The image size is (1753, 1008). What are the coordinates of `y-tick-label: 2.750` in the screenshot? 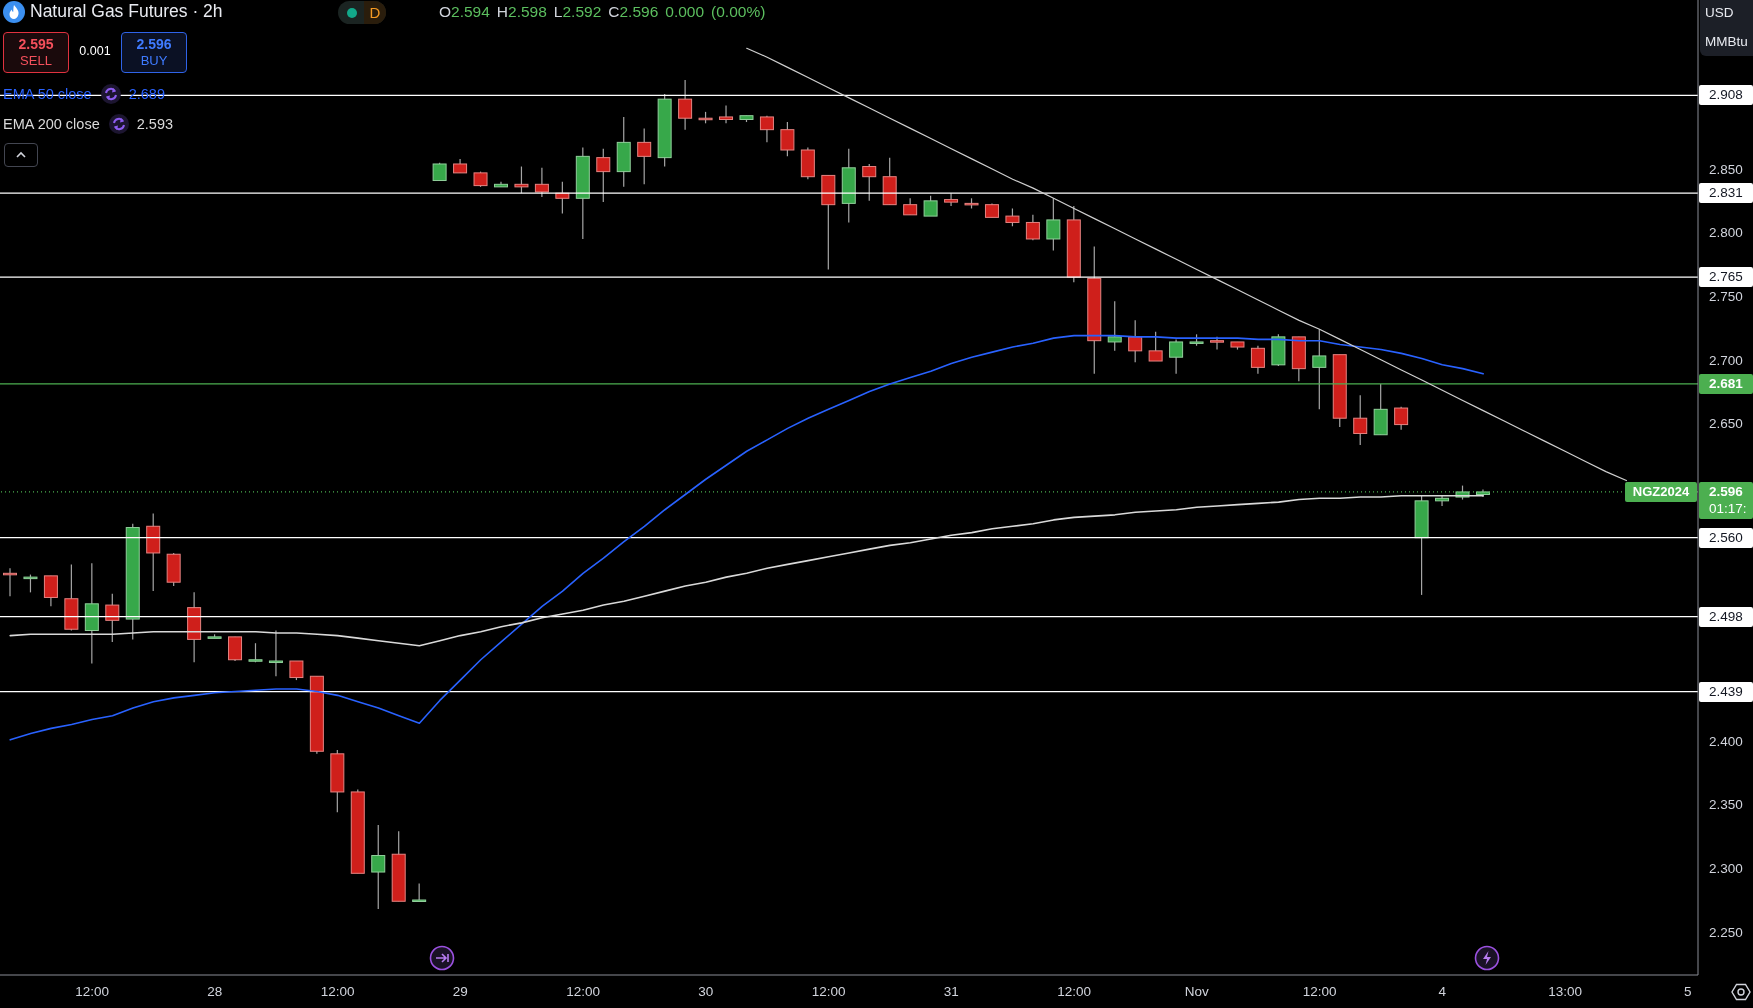 It's located at (1726, 296).